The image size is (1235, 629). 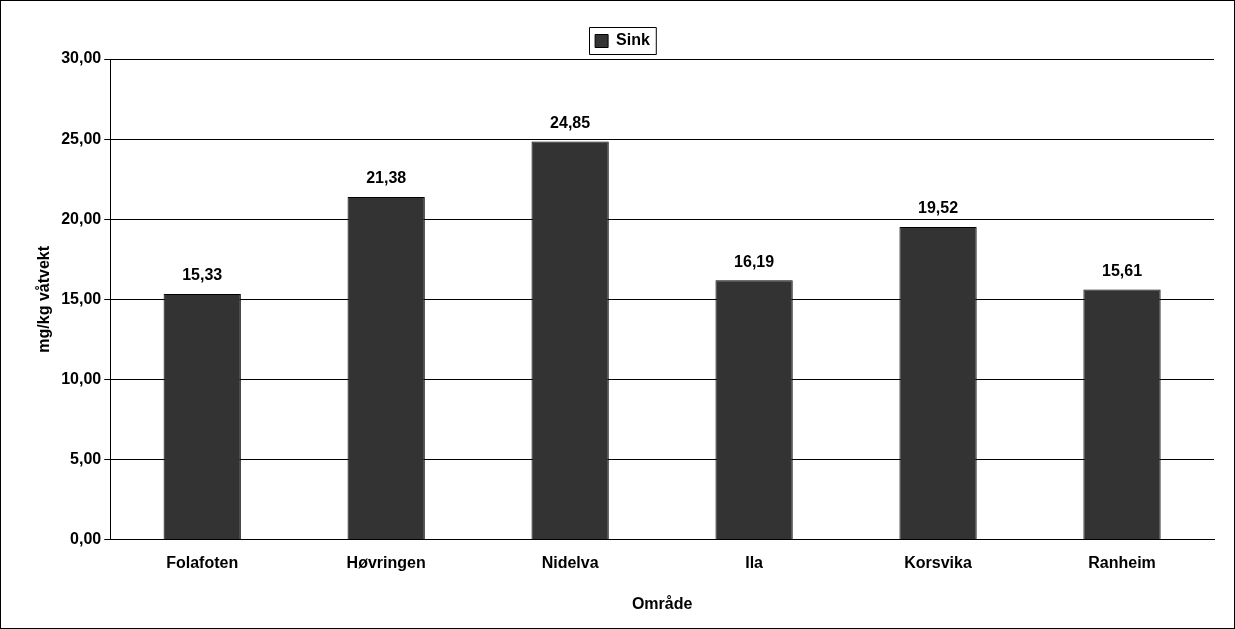 I want to click on x-tick-label: Høvringen, so click(x=386, y=562).